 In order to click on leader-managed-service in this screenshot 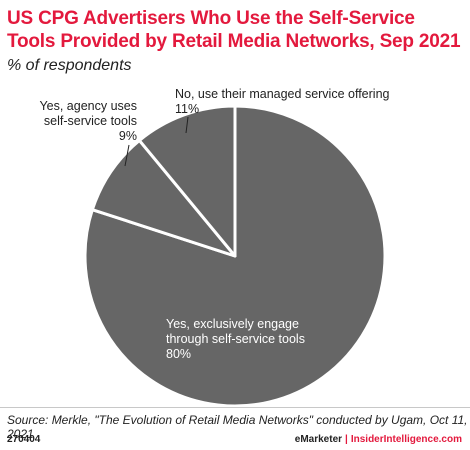, I will do `click(187, 125)`.